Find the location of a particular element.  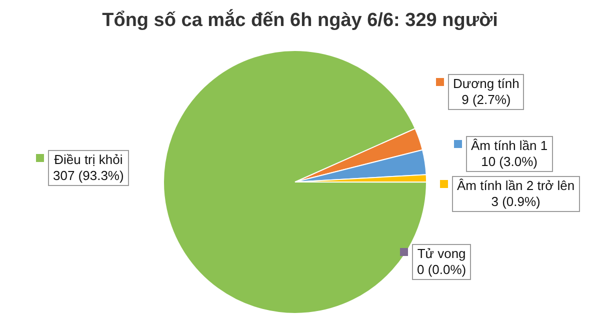

data-label: 10 (3.0%) is located at coordinates (509, 162).